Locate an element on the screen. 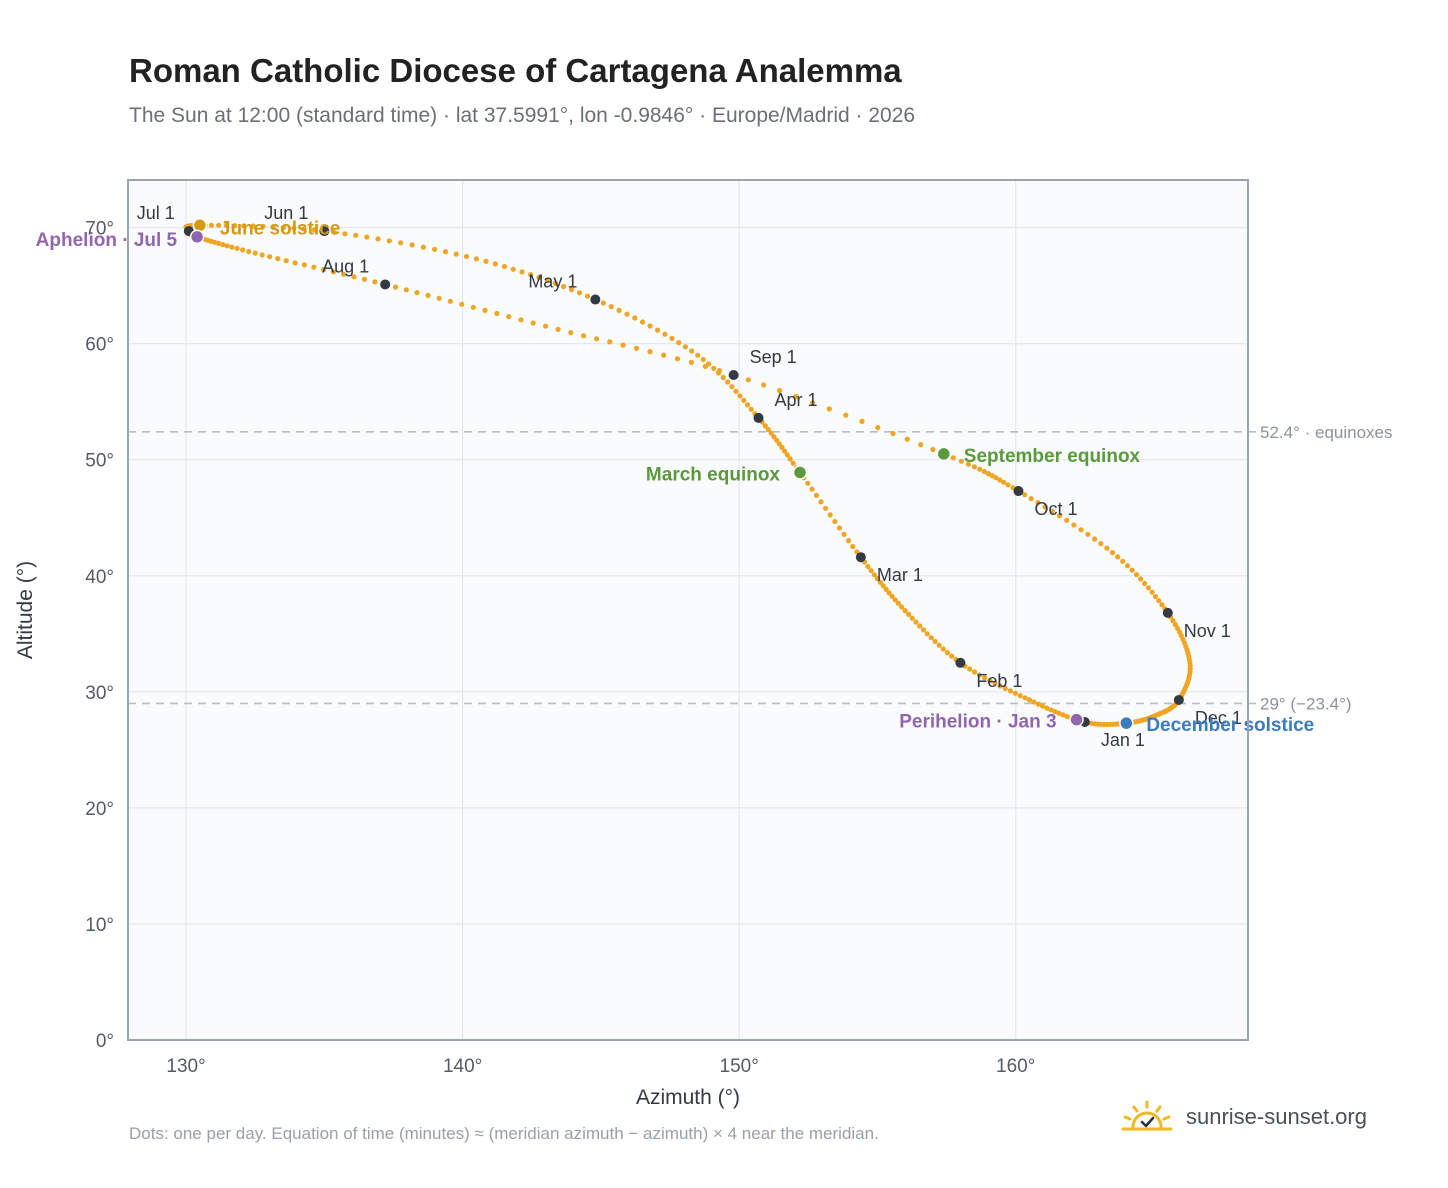  brand: sunrise-sunset.org is located at coordinates (1243, 1117).